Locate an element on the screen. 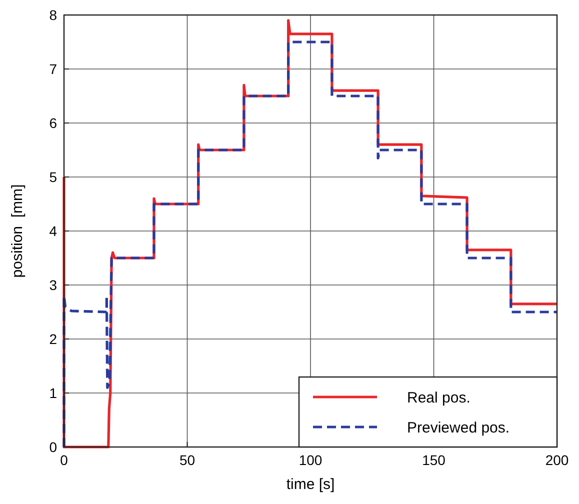  y-tick-label: 8 is located at coordinates (53, 14).